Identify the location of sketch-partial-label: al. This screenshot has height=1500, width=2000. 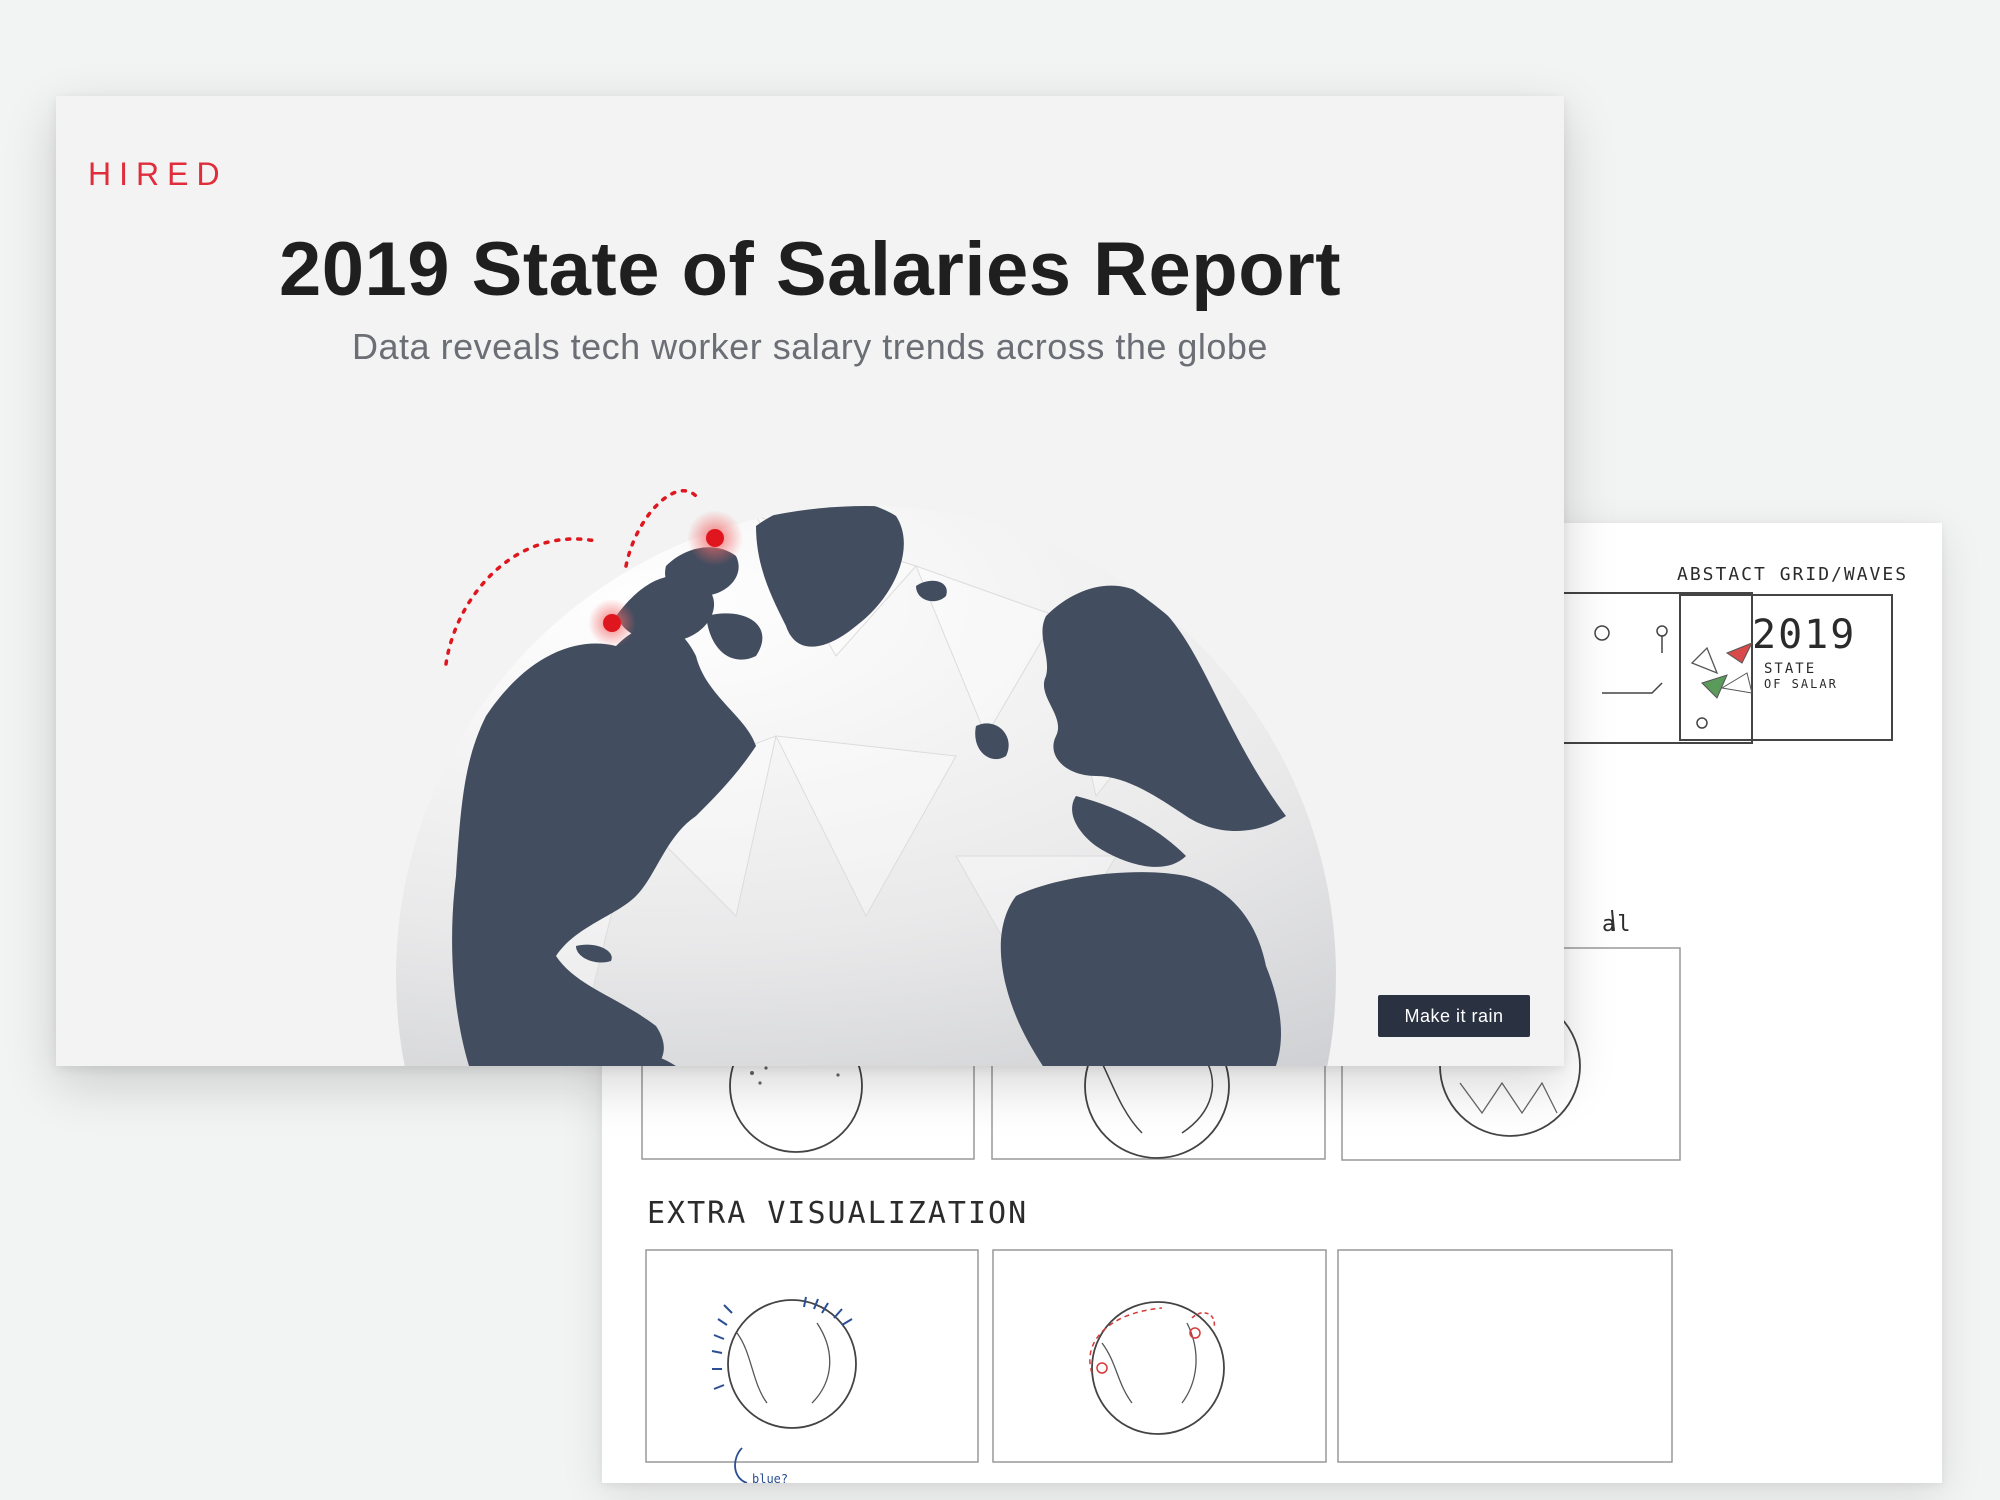
(1617, 924).